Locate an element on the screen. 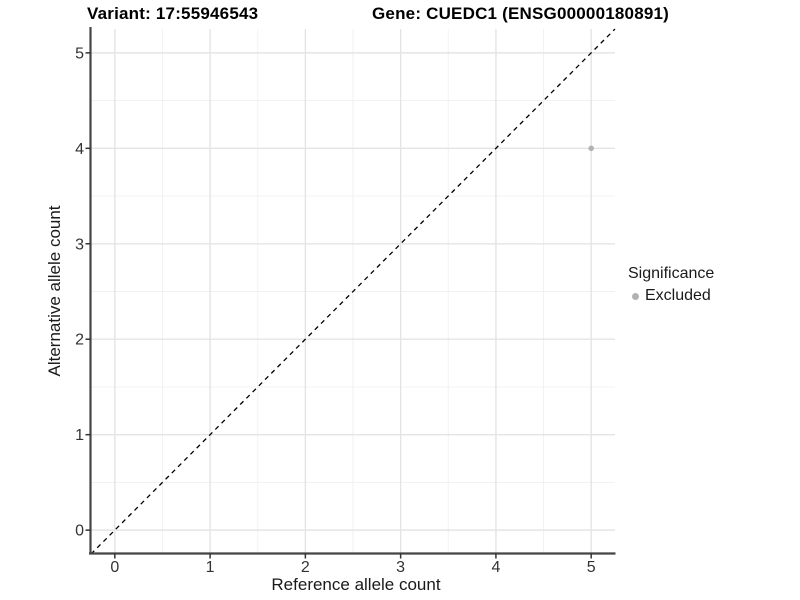  x-tick-label: 3 is located at coordinates (400, 567).